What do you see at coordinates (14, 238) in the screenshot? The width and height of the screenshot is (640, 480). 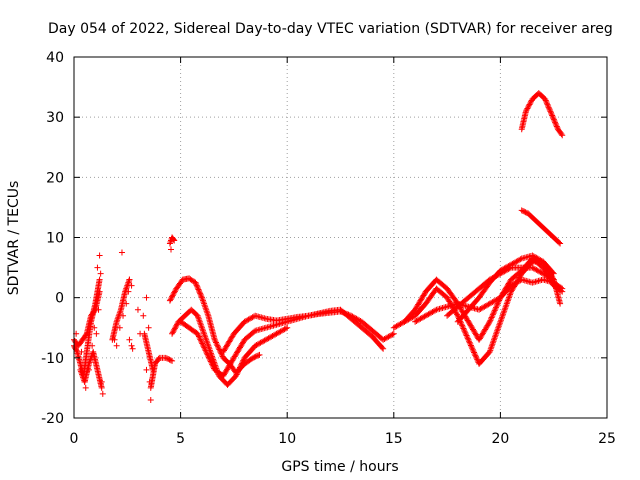 I see `y-axis-label: SDTVAR / TECUs` at bounding box center [14, 238].